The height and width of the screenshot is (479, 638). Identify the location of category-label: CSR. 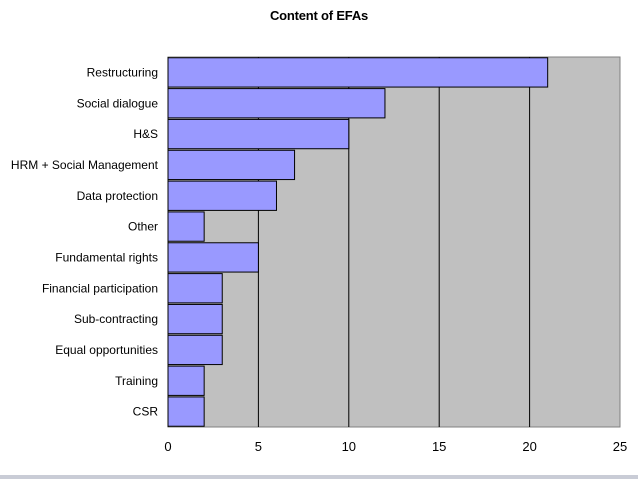
(146, 412).